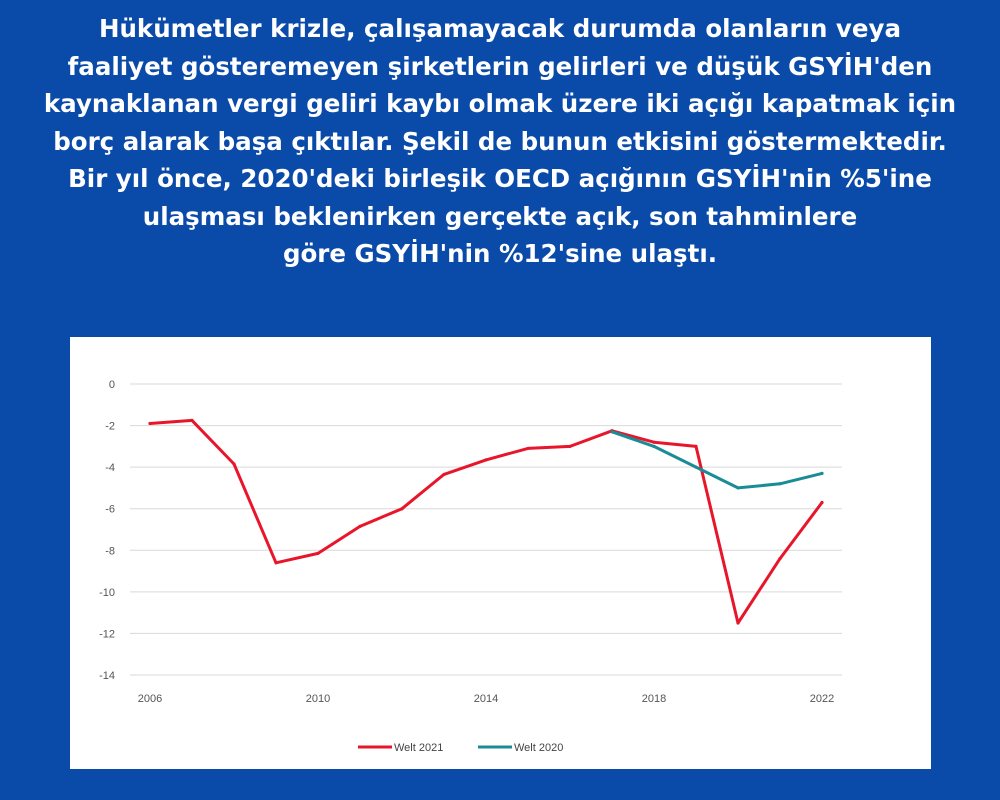  Describe the element at coordinates (460, 748) in the screenshot. I see `legend-layer: Welt 2021 Welt 2020` at that location.